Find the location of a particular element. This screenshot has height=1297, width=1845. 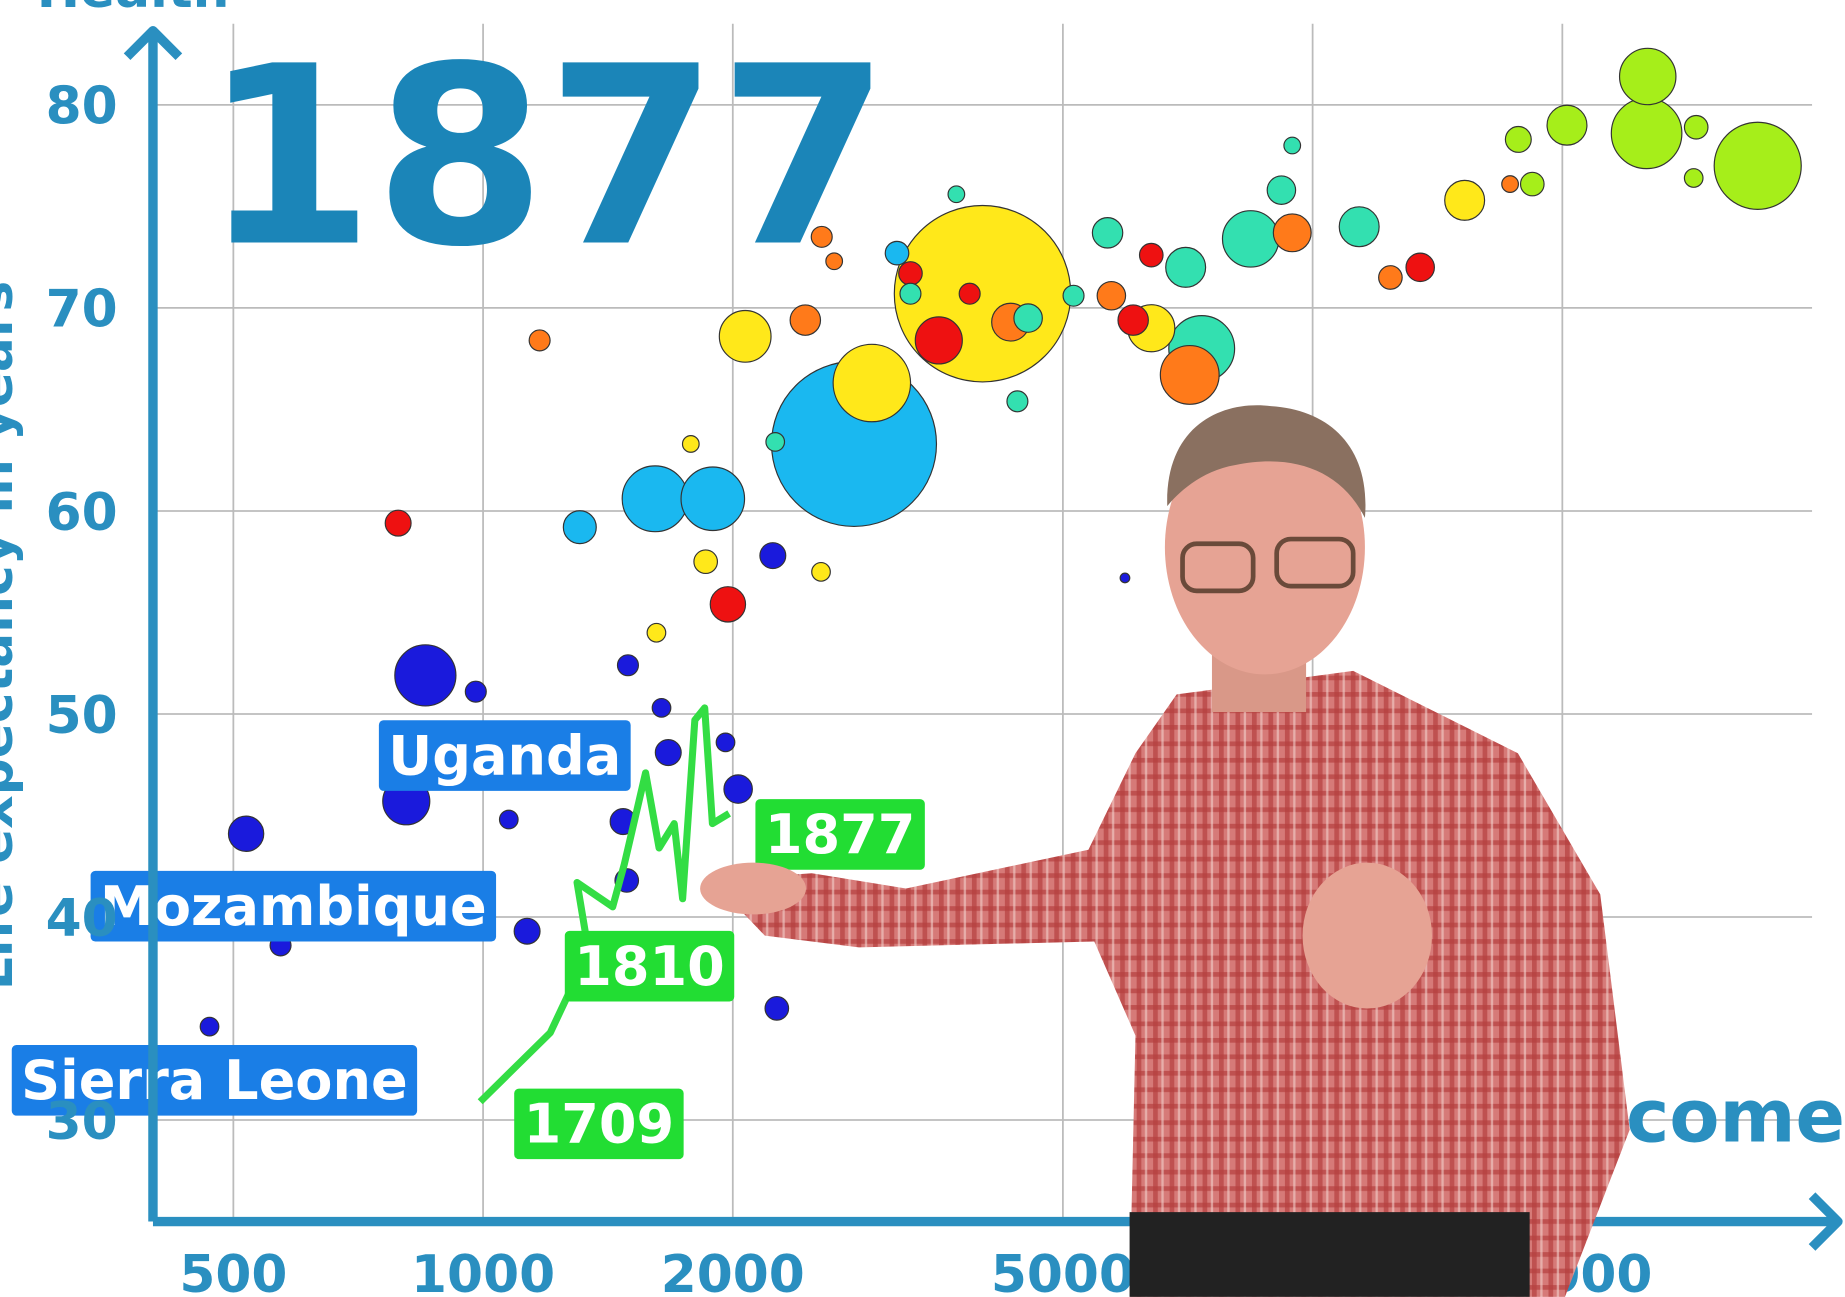

glasses-left is located at coordinates (1218, 567).